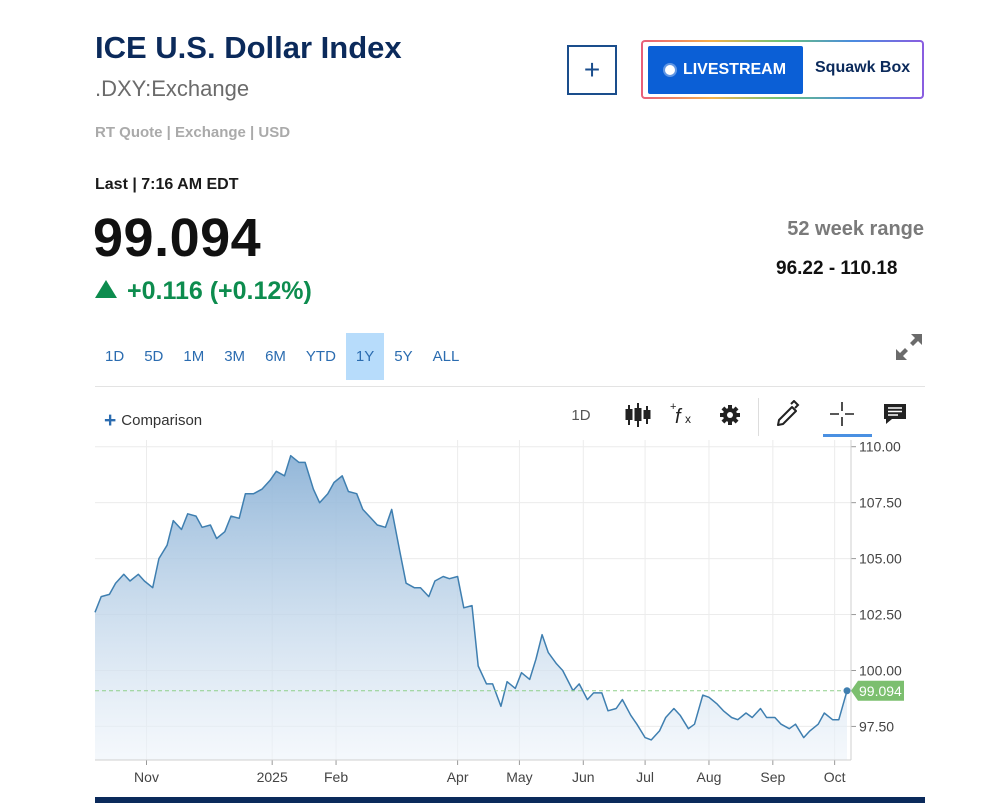 Image resolution: width=1006 pixels, height=809 pixels. I want to click on livestream-widget: LIVESTREAM Squawk Box, so click(782, 69).